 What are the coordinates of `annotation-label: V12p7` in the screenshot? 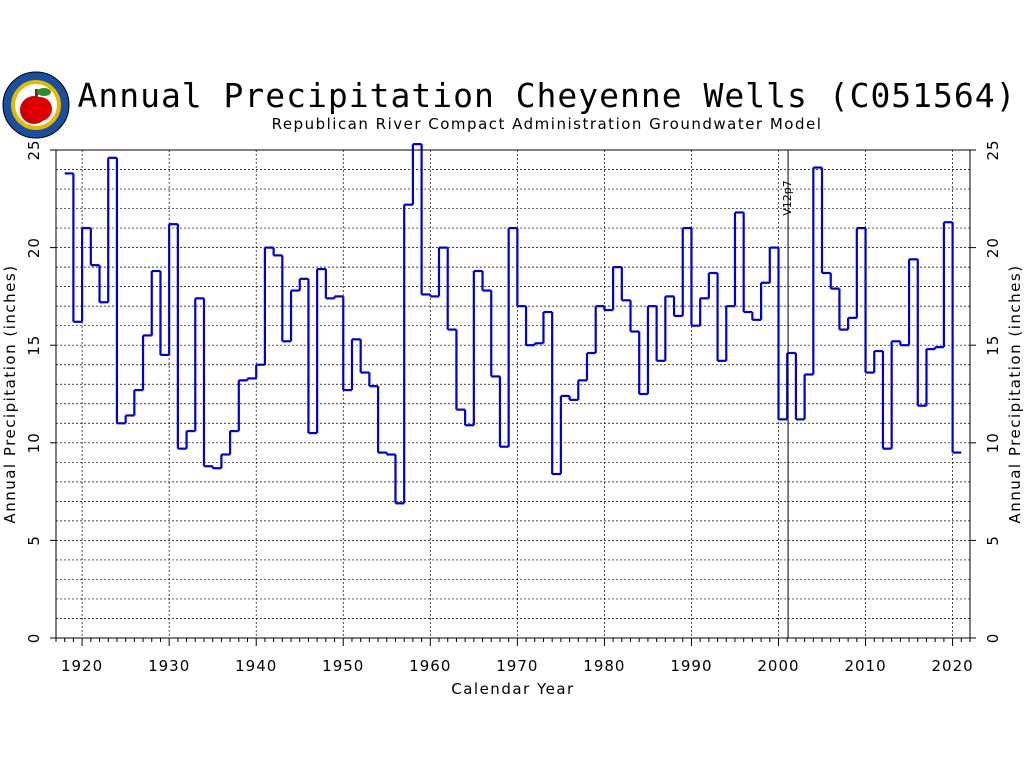 It's located at (787, 198).